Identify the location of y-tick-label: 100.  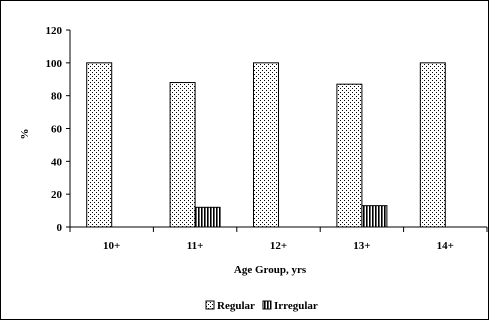
(54, 64).